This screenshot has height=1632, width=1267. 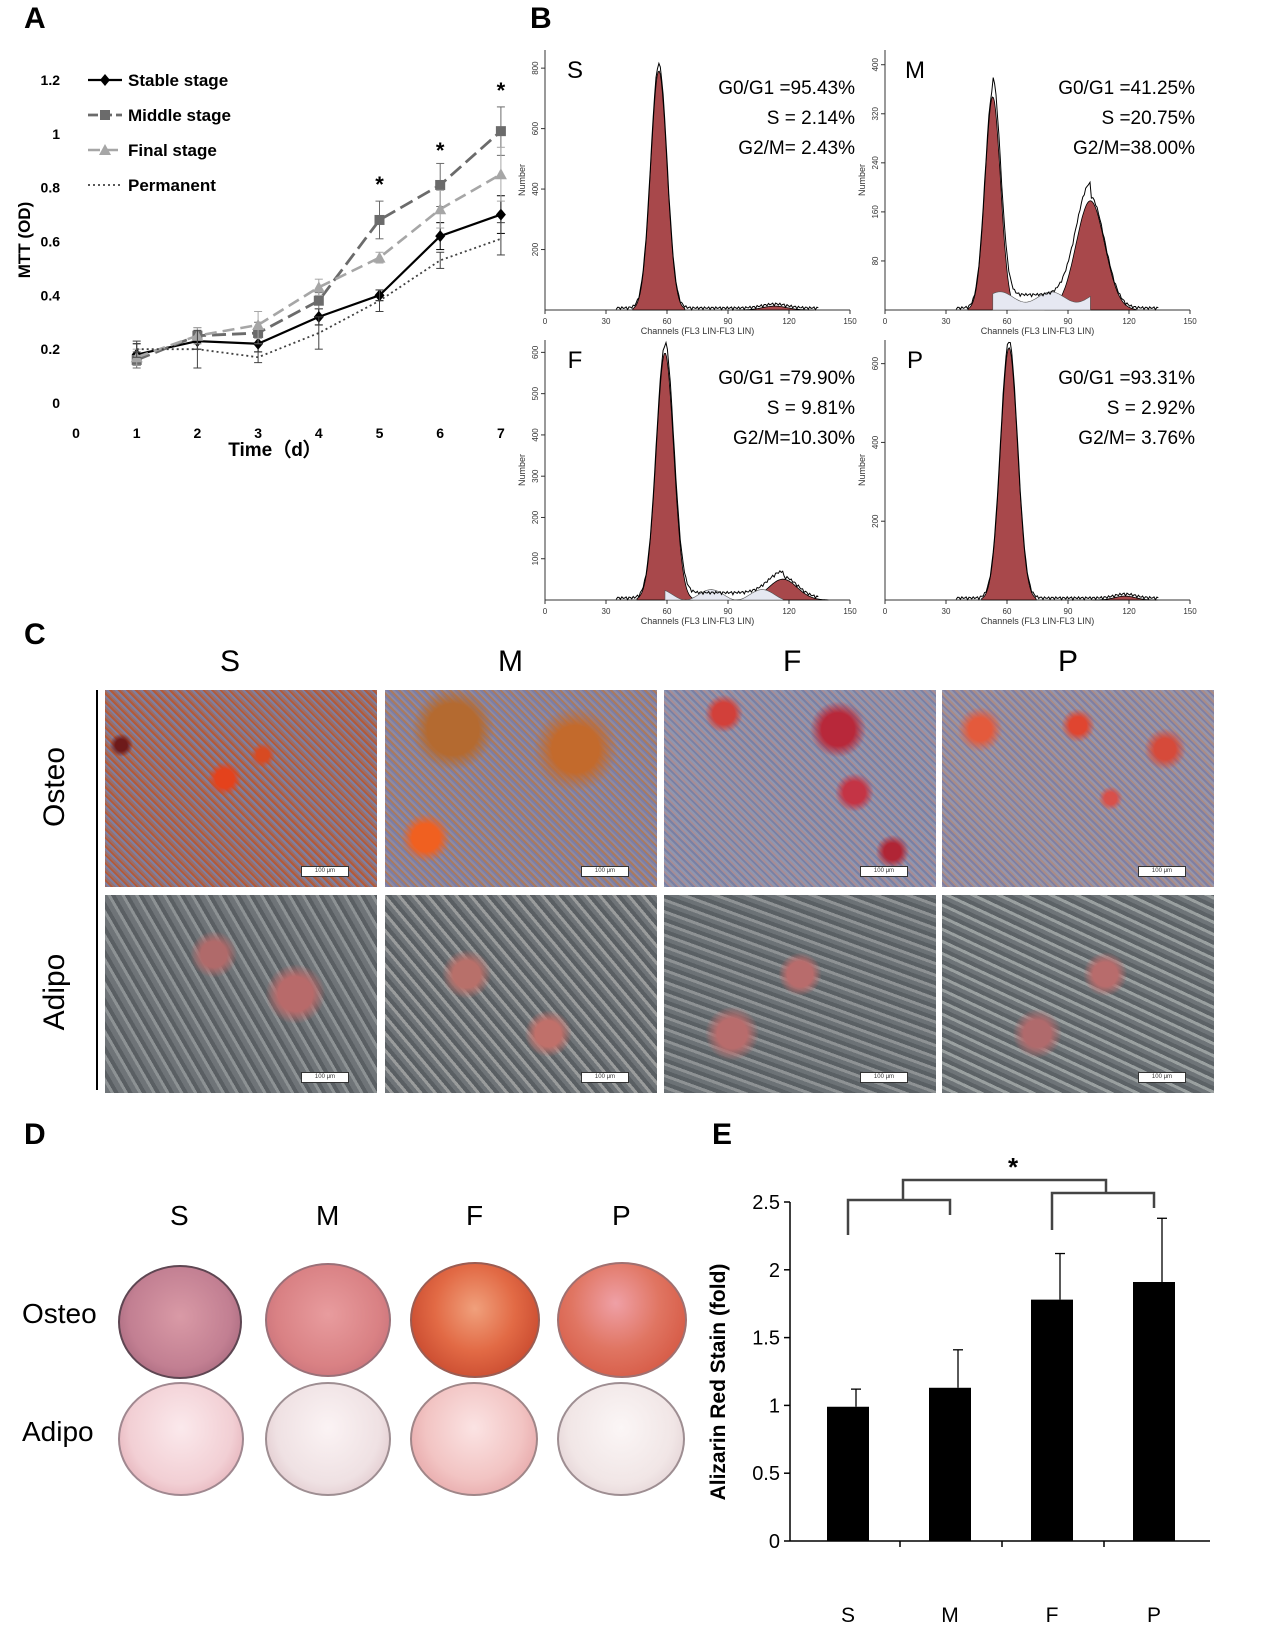 What do you see at coordinates (97, 890) in the screenshot?
I see `row-divider-line` at bounding box center [97, 890].